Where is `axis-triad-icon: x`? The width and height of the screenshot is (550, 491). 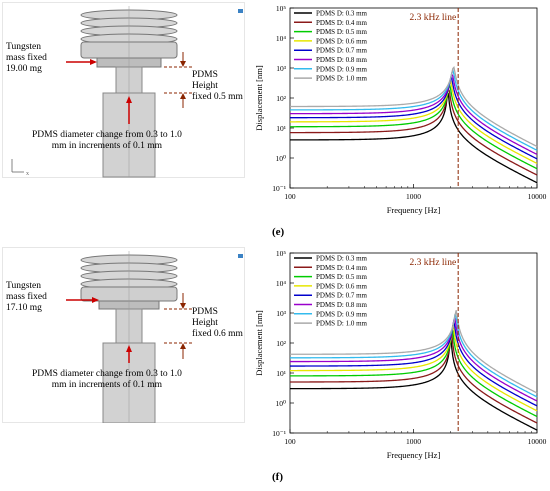
axis-triad-icon: x is located at coordinates (20, 168).